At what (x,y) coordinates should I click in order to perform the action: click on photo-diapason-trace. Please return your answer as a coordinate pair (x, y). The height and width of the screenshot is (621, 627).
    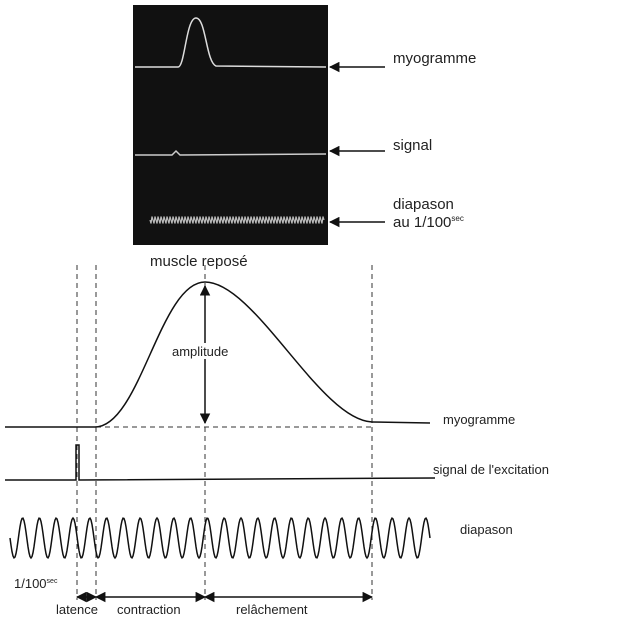
    Looking at the image, I should click on (237, 220).